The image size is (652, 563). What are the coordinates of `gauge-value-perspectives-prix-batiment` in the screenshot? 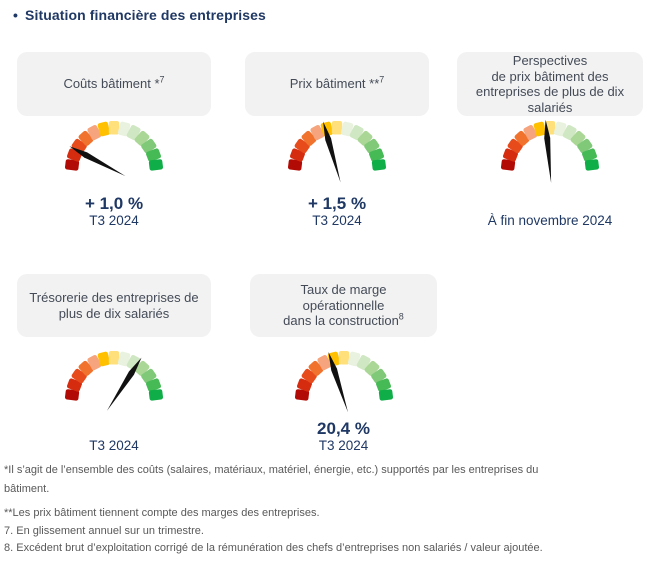 It's located at (550, 203).